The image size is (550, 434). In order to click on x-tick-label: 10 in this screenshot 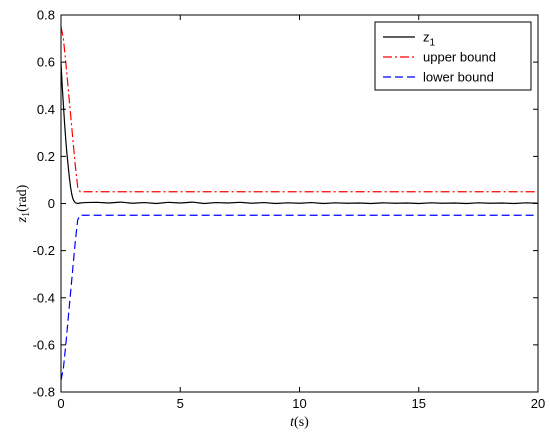, I will do `click(299, 403)`.